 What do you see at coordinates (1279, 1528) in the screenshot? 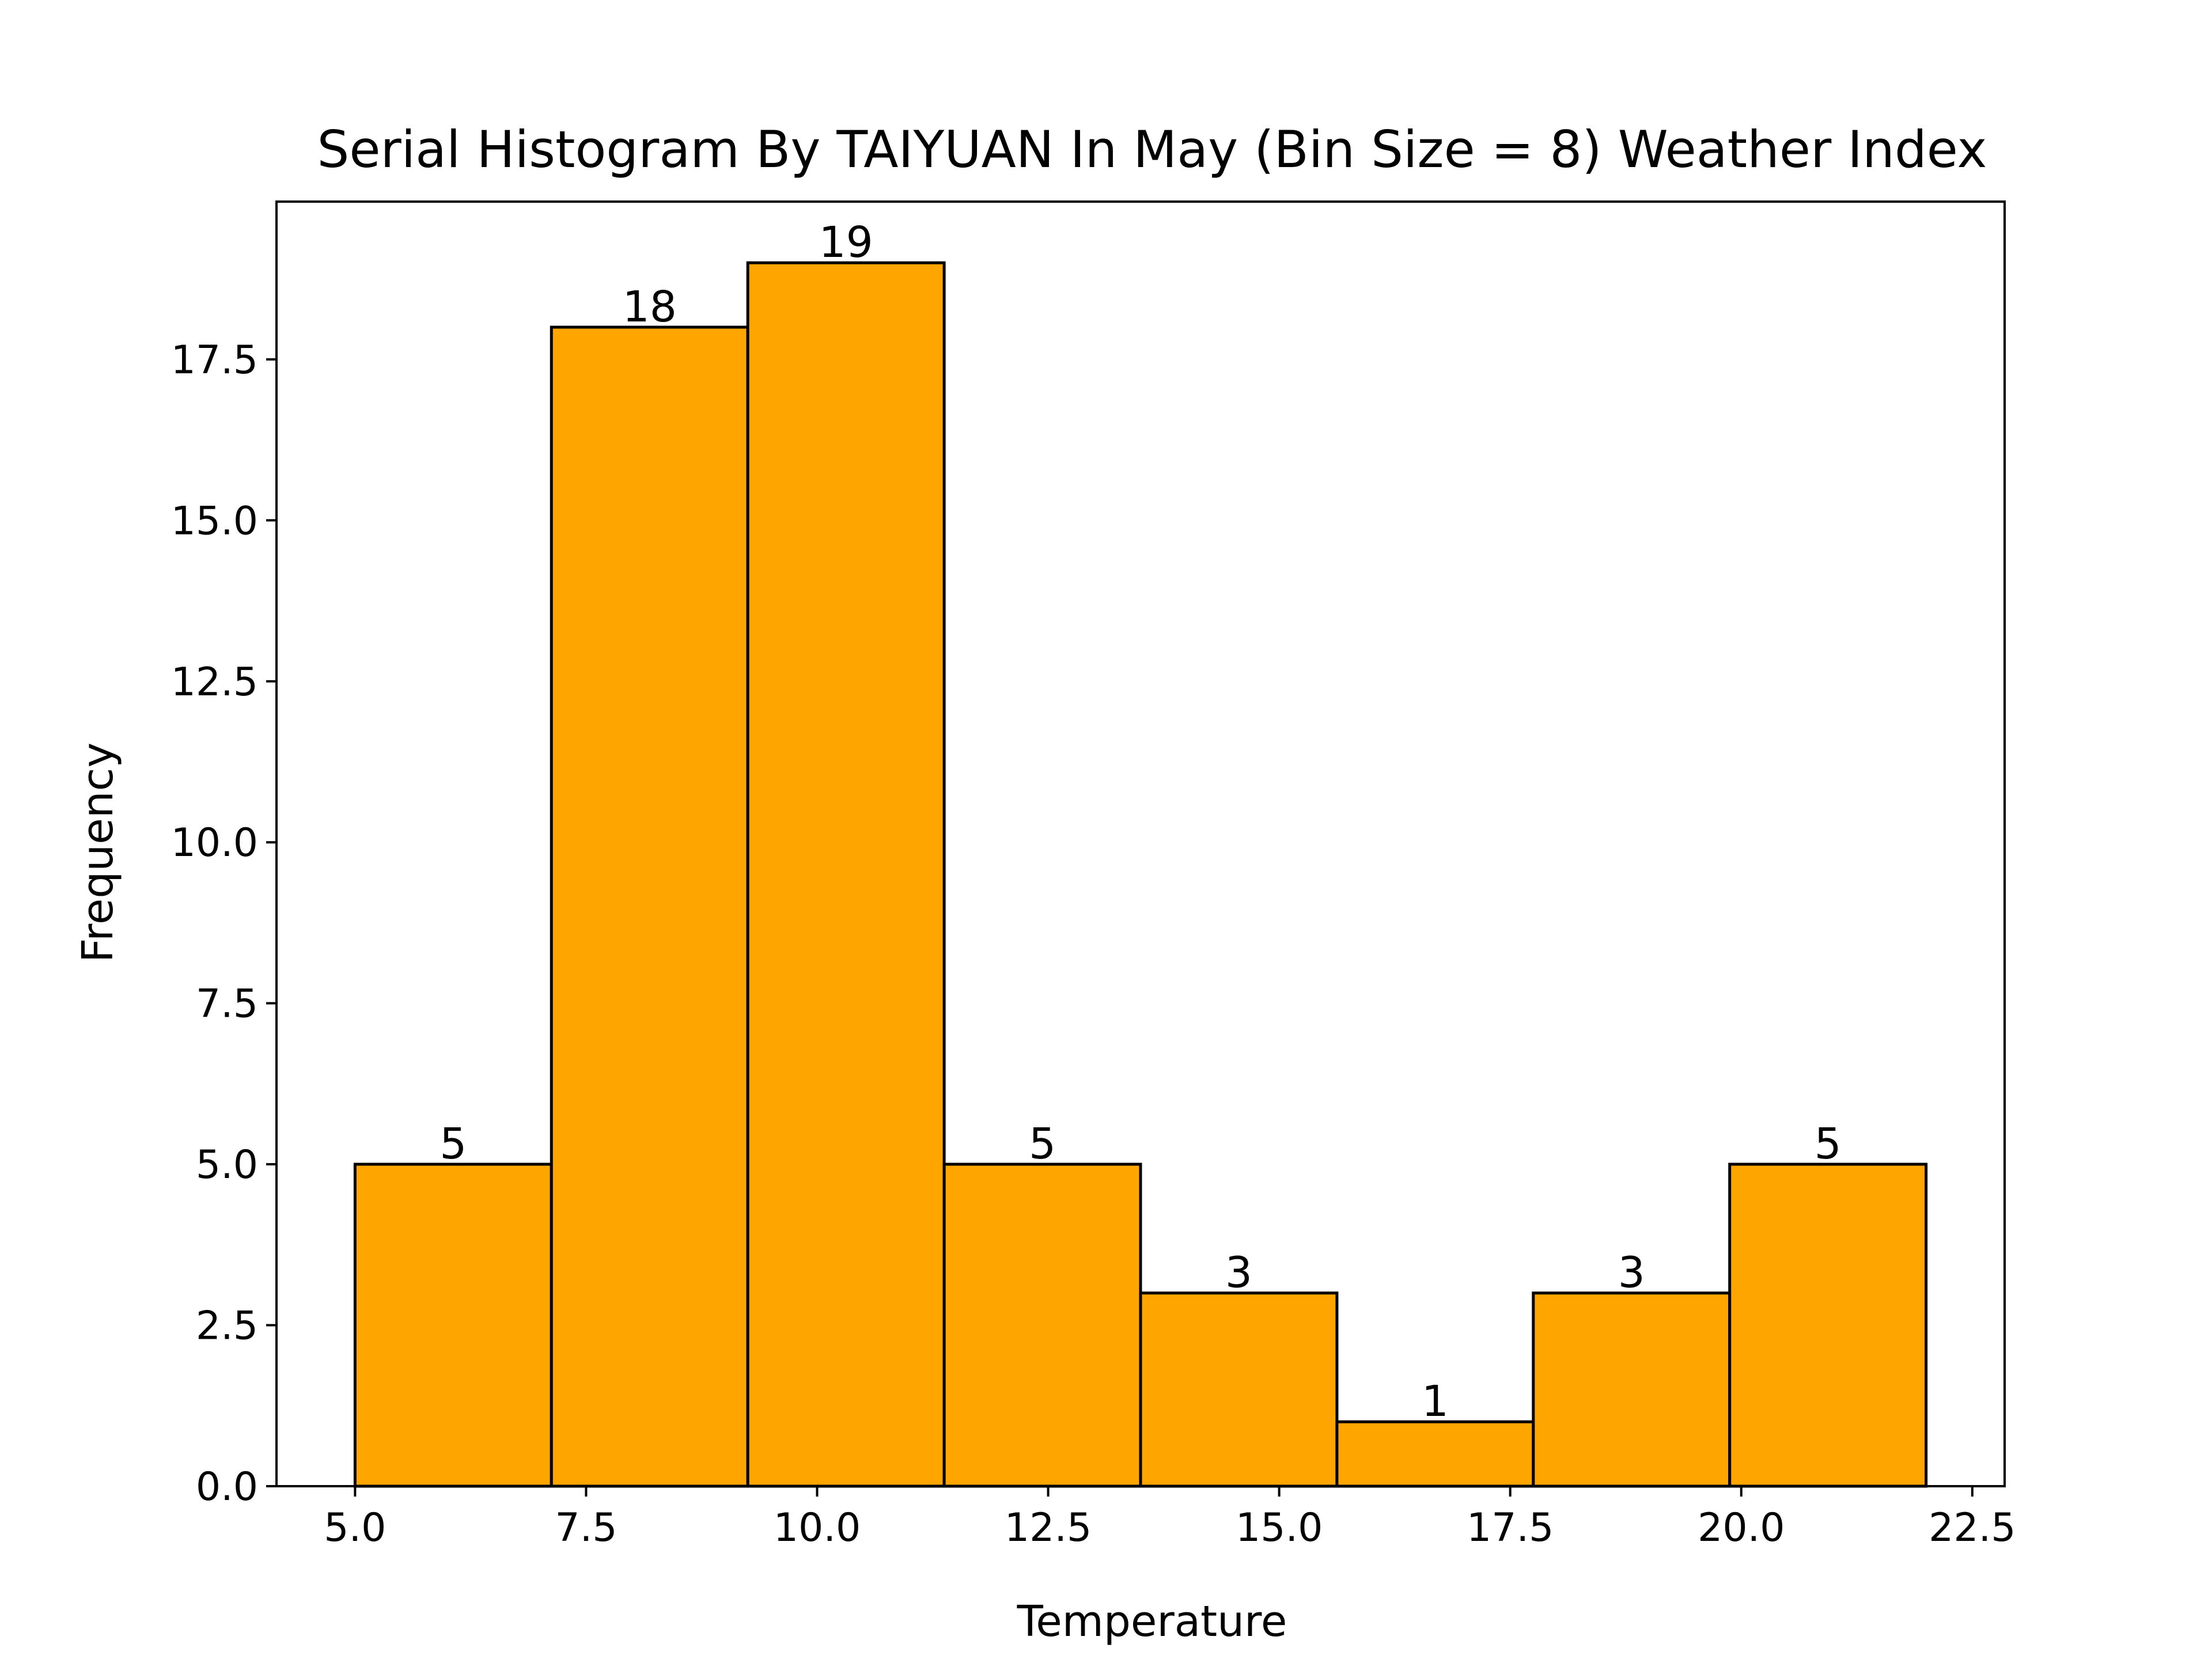
I see `x-tick-label: 15.0` at bounding box center [1279, 1528].